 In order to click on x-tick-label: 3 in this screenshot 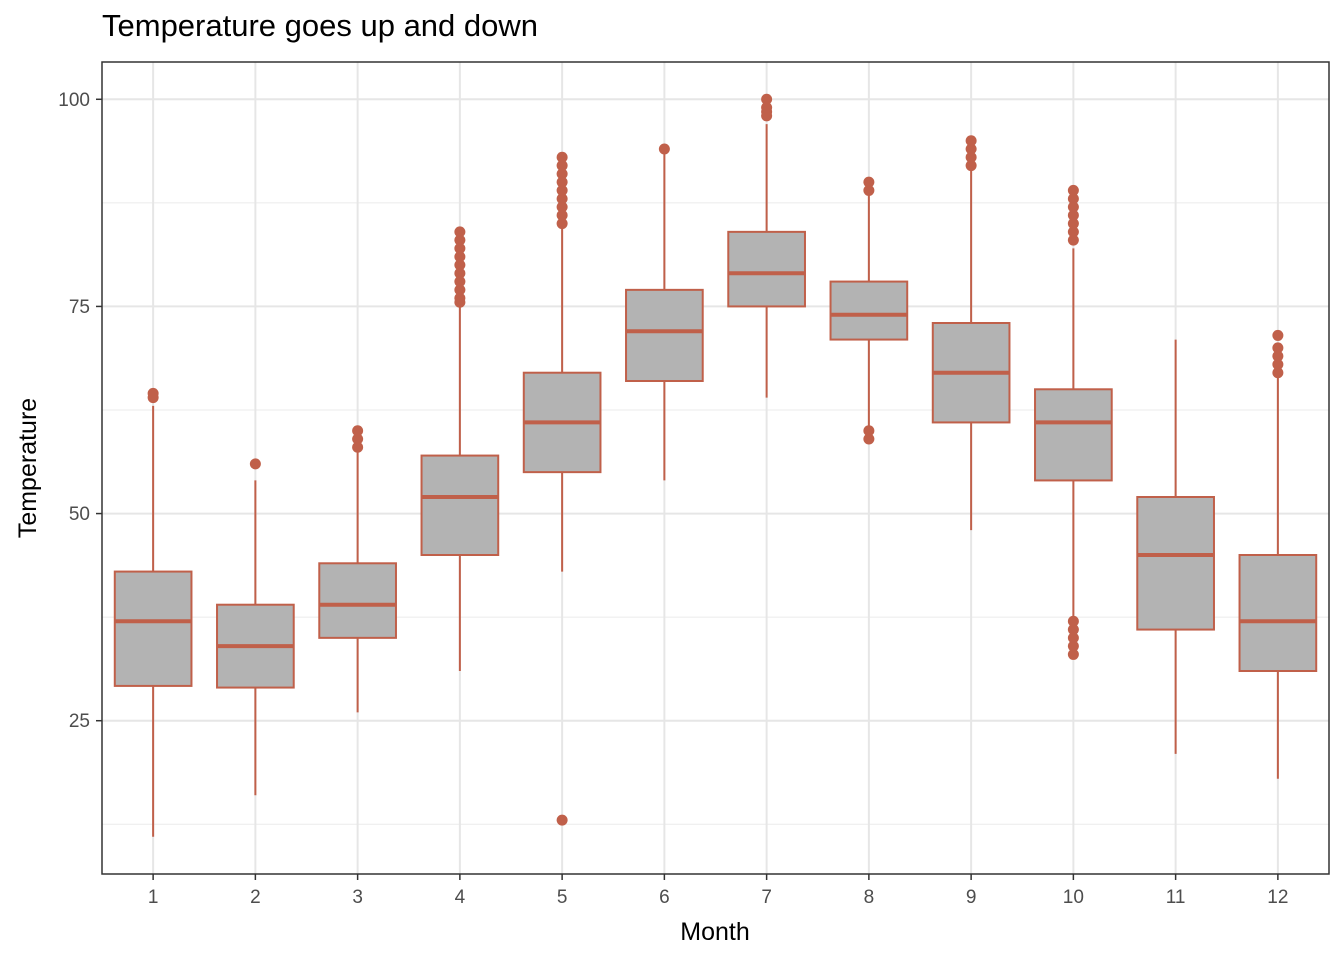, I will do `click(357, 897)`.